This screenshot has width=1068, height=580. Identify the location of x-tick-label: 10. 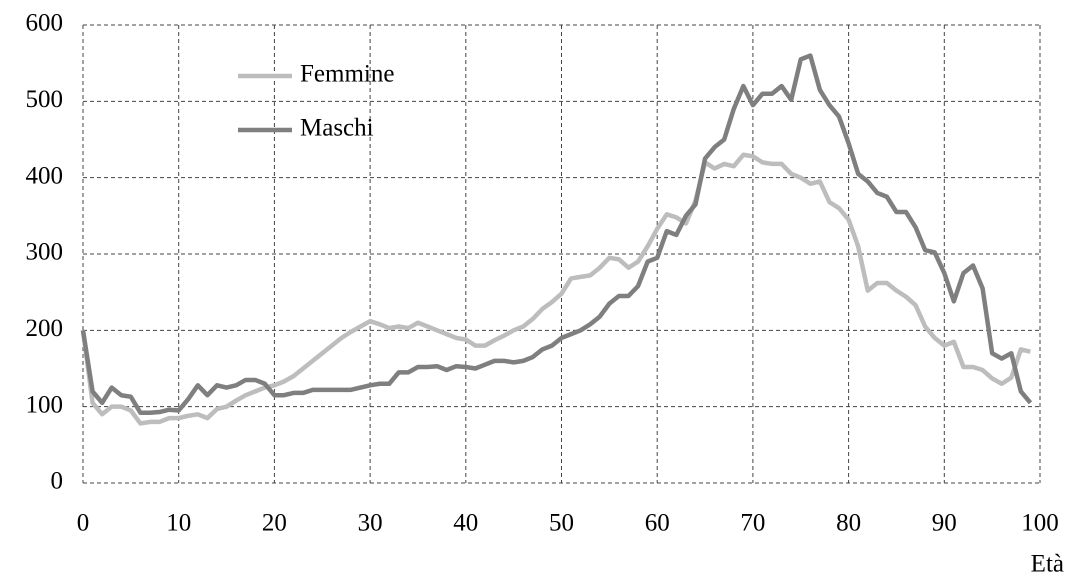
(178, 523).